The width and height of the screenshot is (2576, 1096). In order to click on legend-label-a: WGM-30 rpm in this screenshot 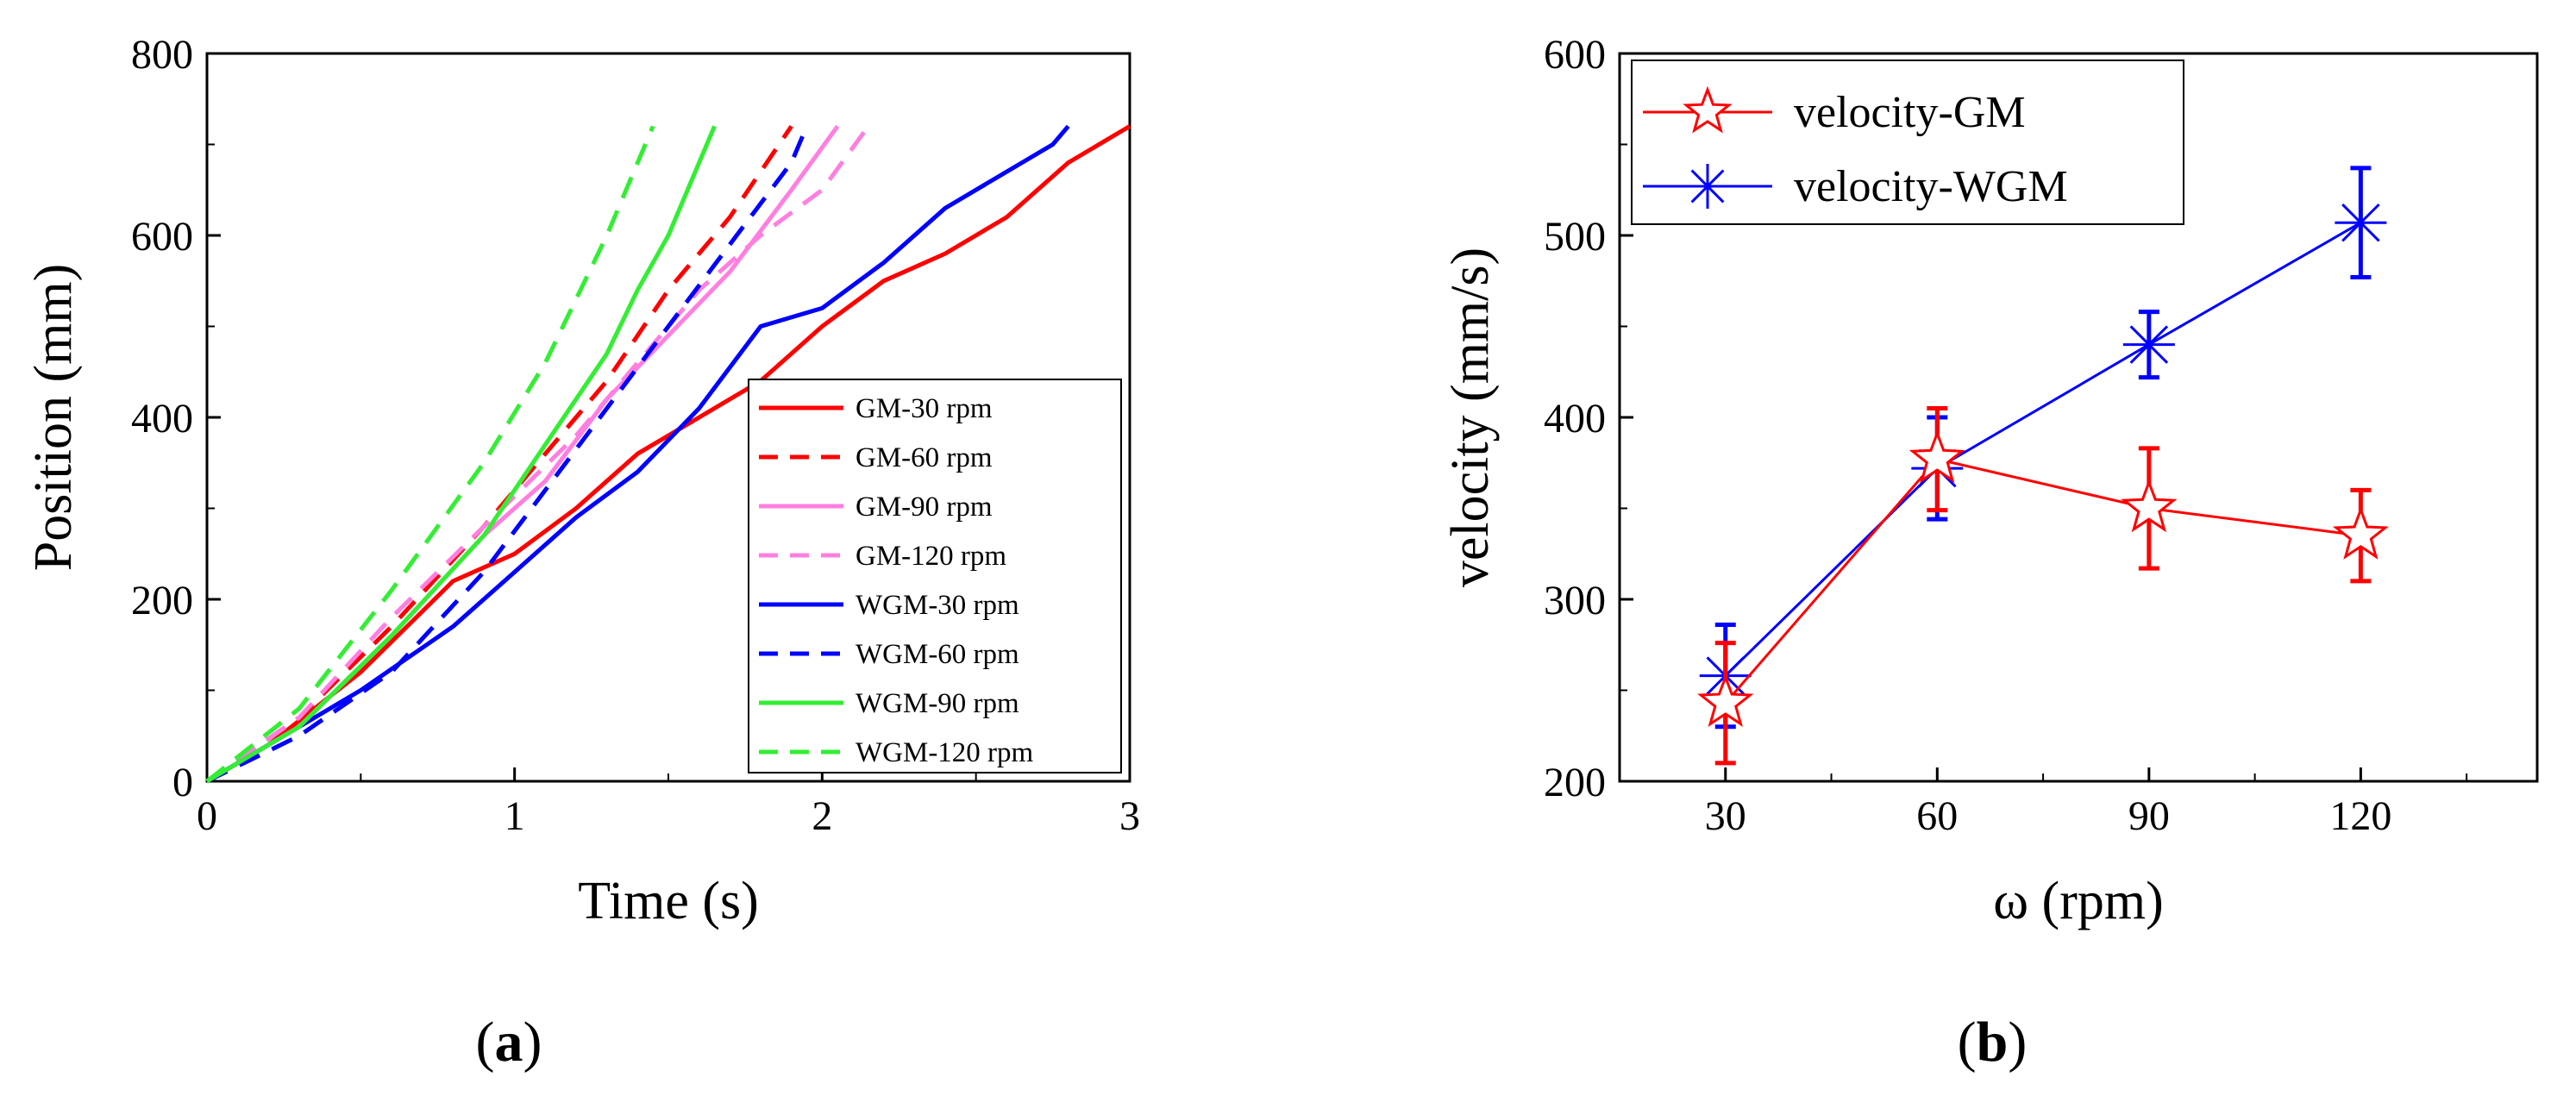, I will do `click(937, 605)`.